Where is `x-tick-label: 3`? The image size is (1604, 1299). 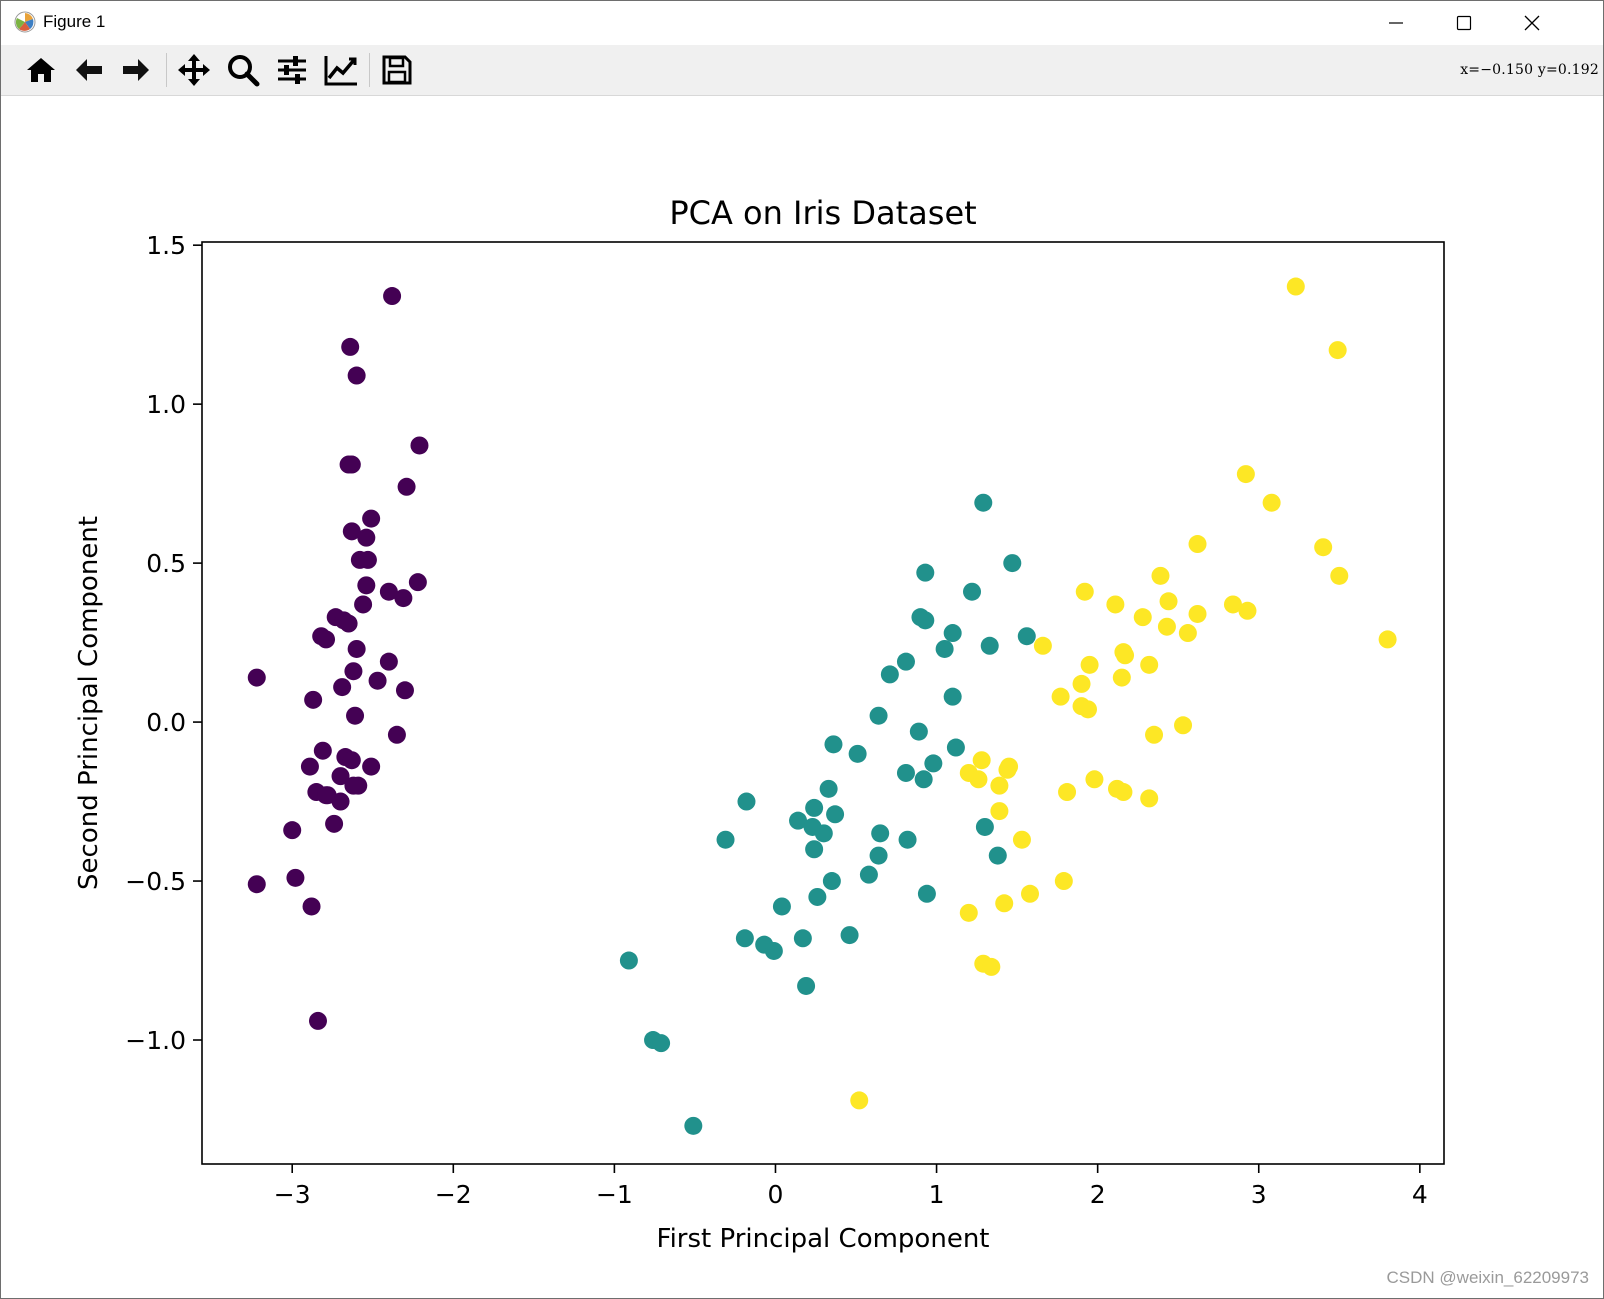
x-tick-label: 3 is located at coordinates (1259, 1194).